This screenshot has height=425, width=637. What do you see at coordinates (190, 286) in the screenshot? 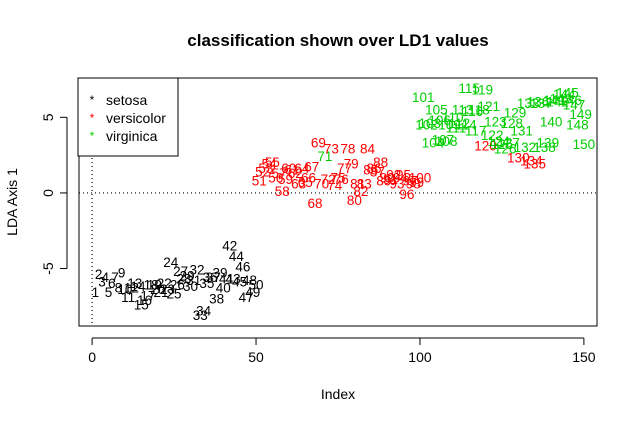
I see `point-label: 30` at bounding box center [190, 286].